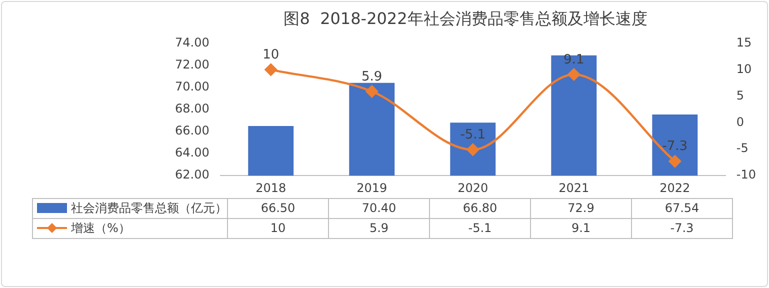  Describe the element at coordinates (192, 131) in the screenshot. I see `y-tick-label: 66.00` at that location.